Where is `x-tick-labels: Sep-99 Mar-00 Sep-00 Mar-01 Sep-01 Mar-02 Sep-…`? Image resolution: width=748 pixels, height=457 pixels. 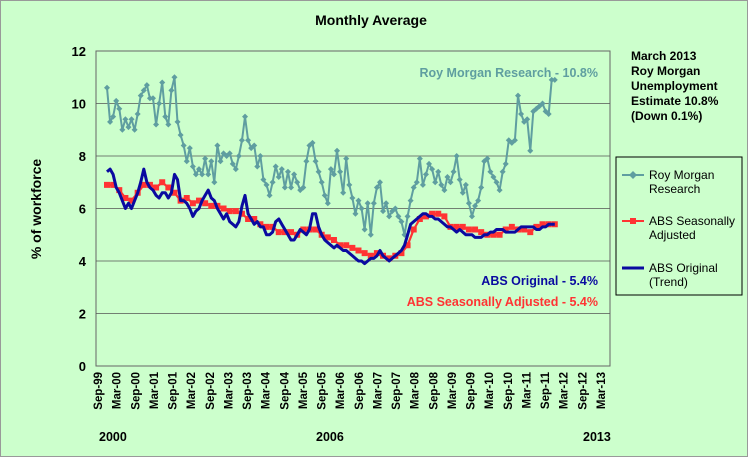 x-tick-labels: Sep-99 Mar-00 Sep-00 Mar-01 Sep-01 Mar-02 Sep-… is located at coordinates (350, 390).